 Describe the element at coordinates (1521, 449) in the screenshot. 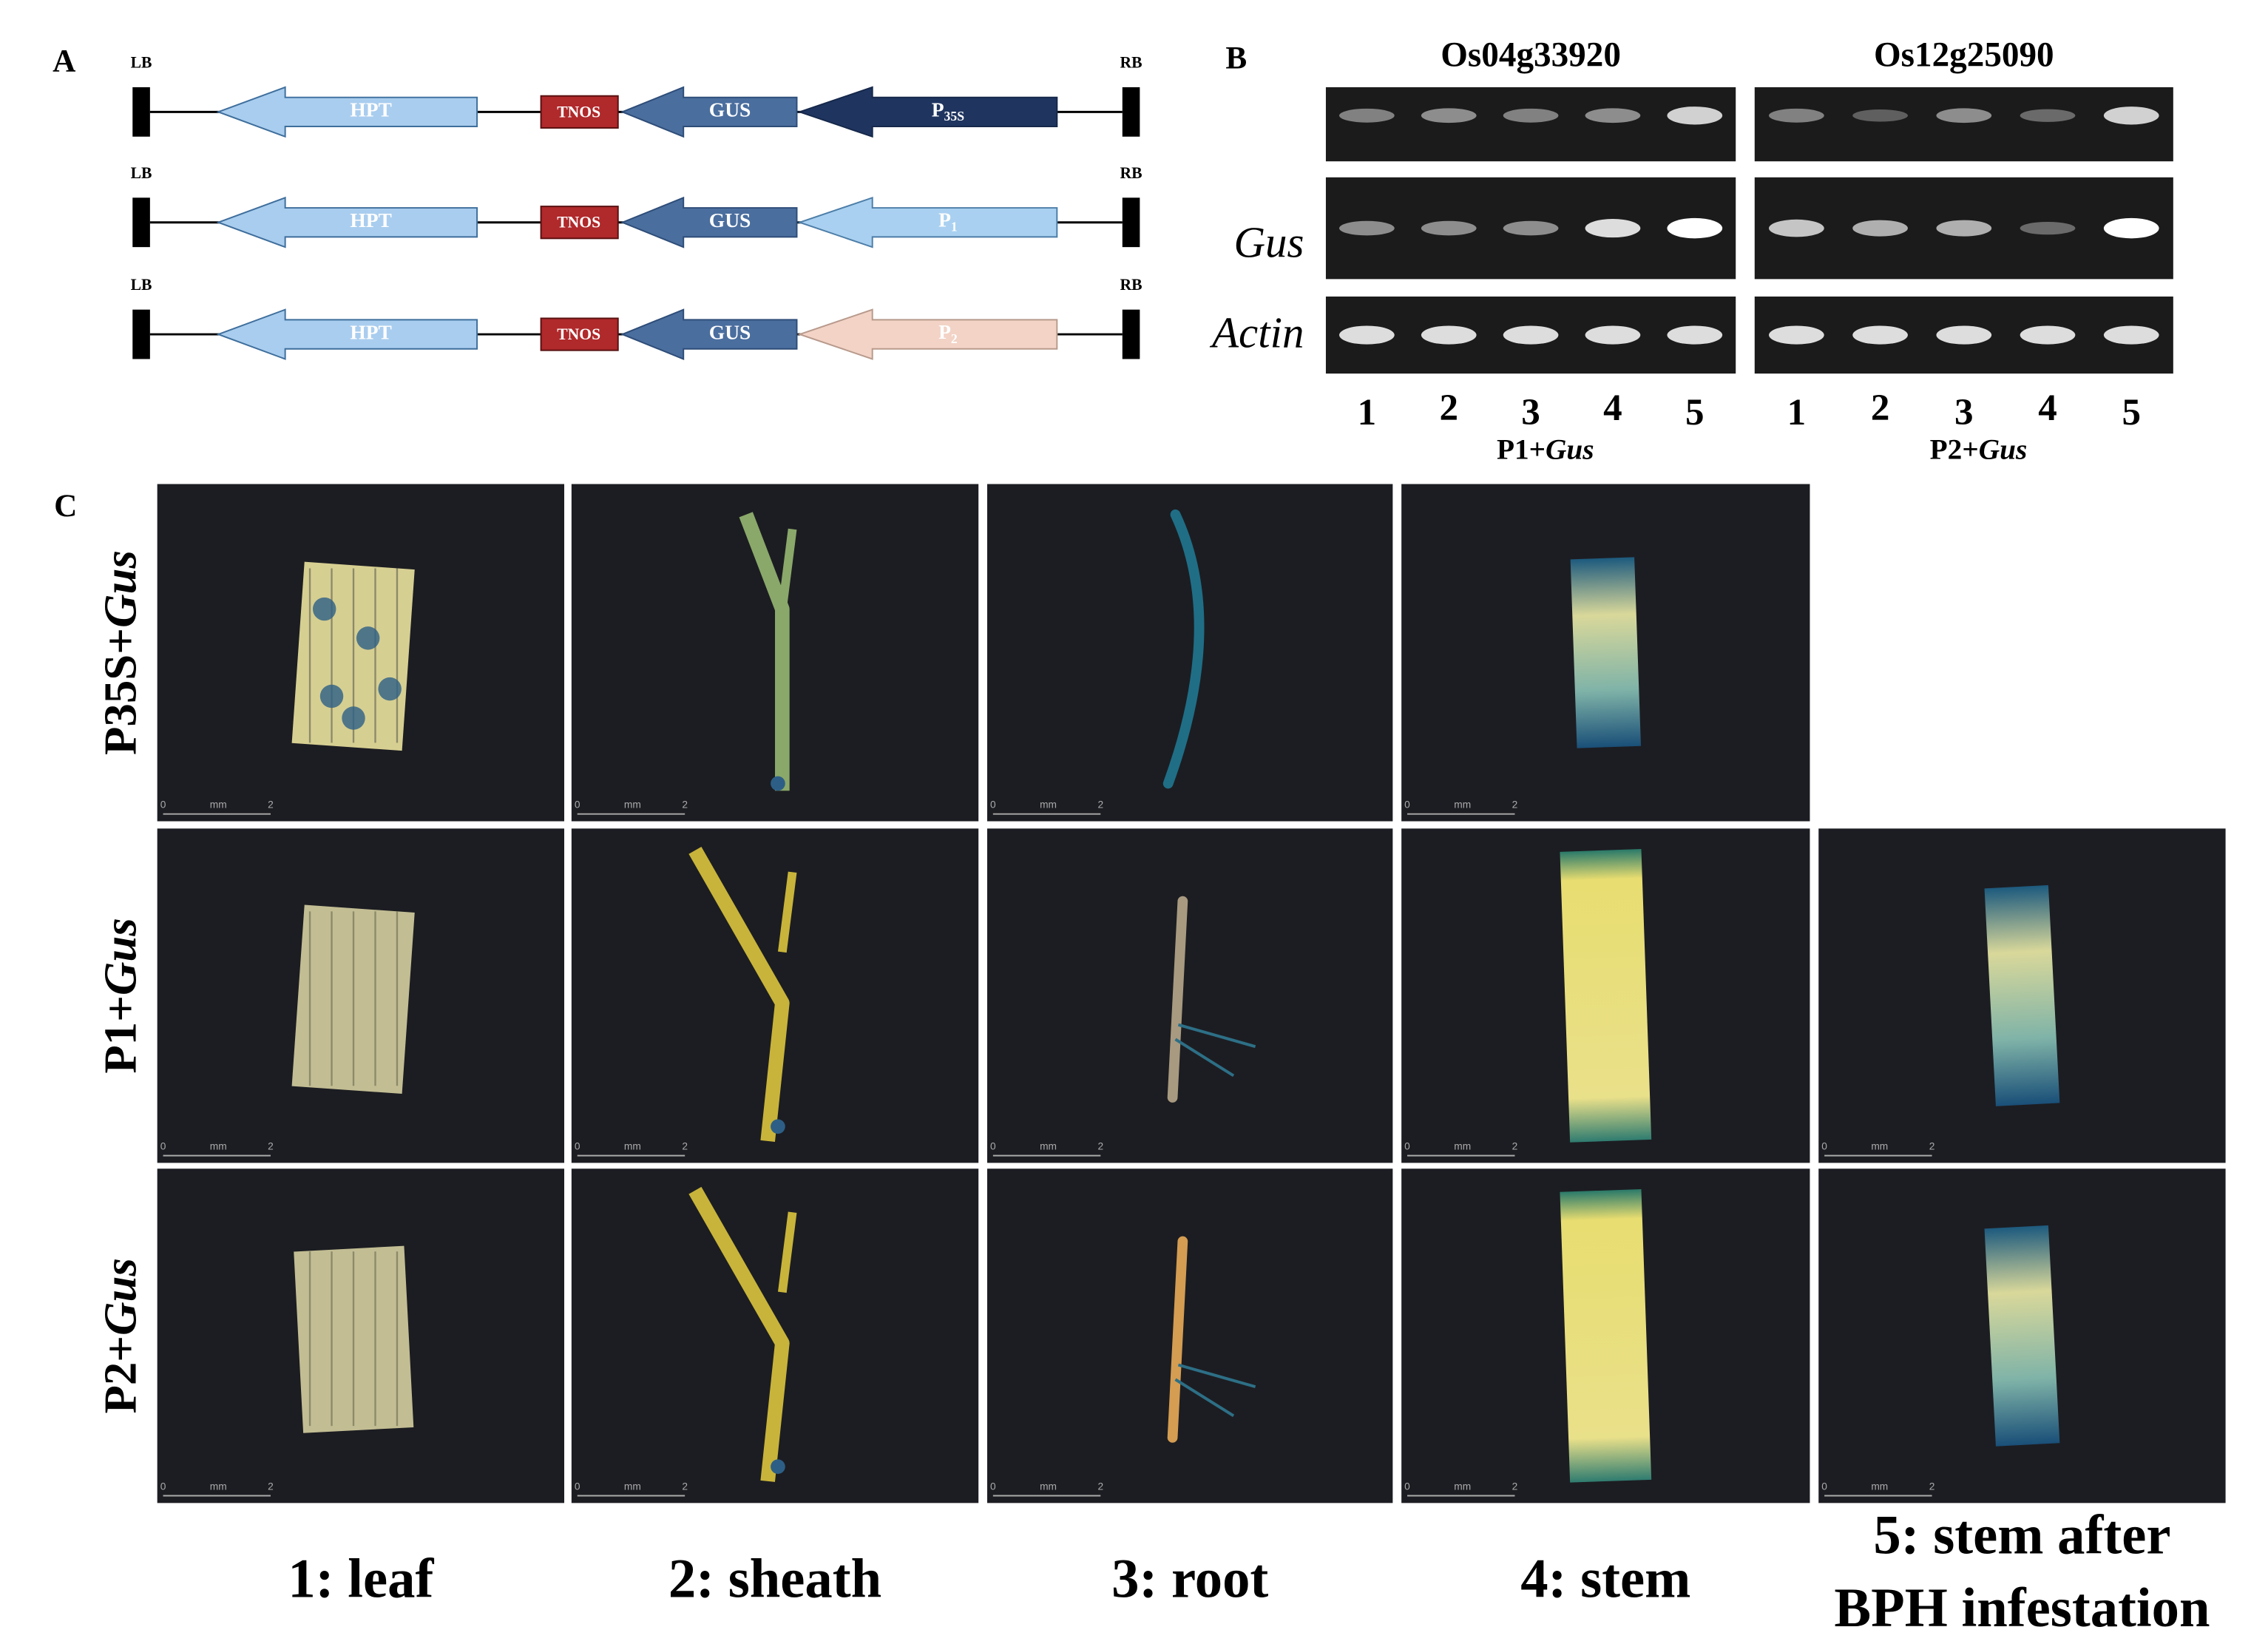

I see `group-label-prefix: P1+` at that location.